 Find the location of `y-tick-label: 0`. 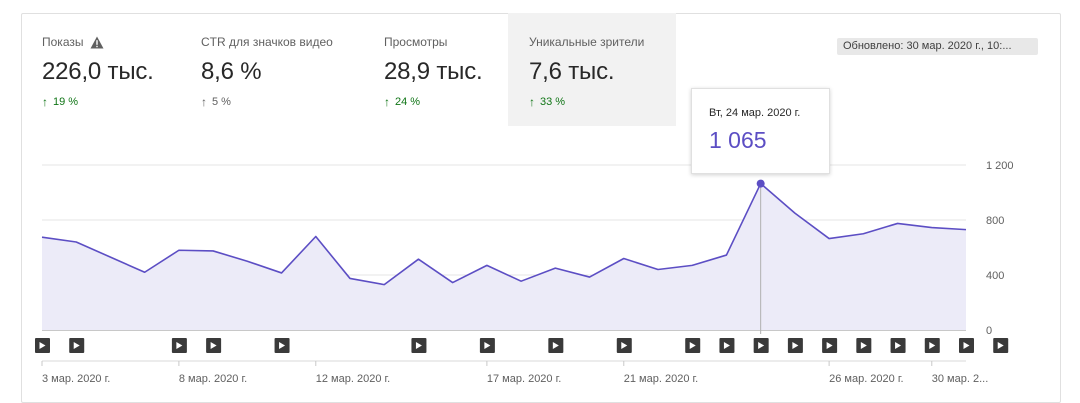

y-tick-label: 0 is located at coordinates (989, 331).